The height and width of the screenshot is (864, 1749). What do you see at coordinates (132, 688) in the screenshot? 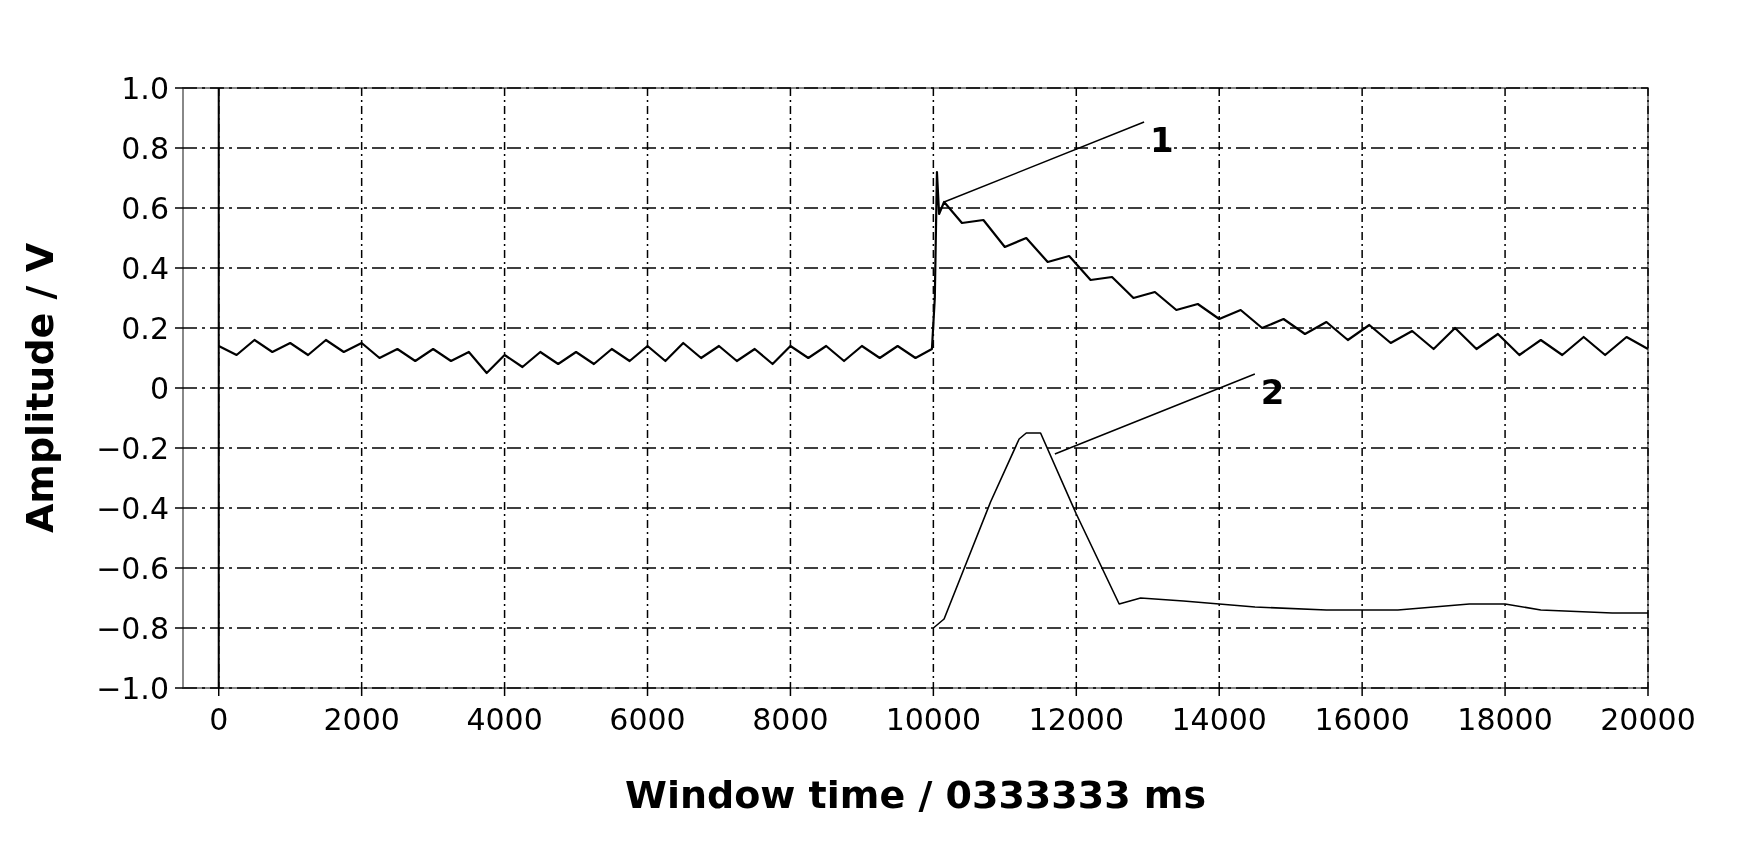
I see `y-tick-label: −1.0` at bounding box center [132, 688].